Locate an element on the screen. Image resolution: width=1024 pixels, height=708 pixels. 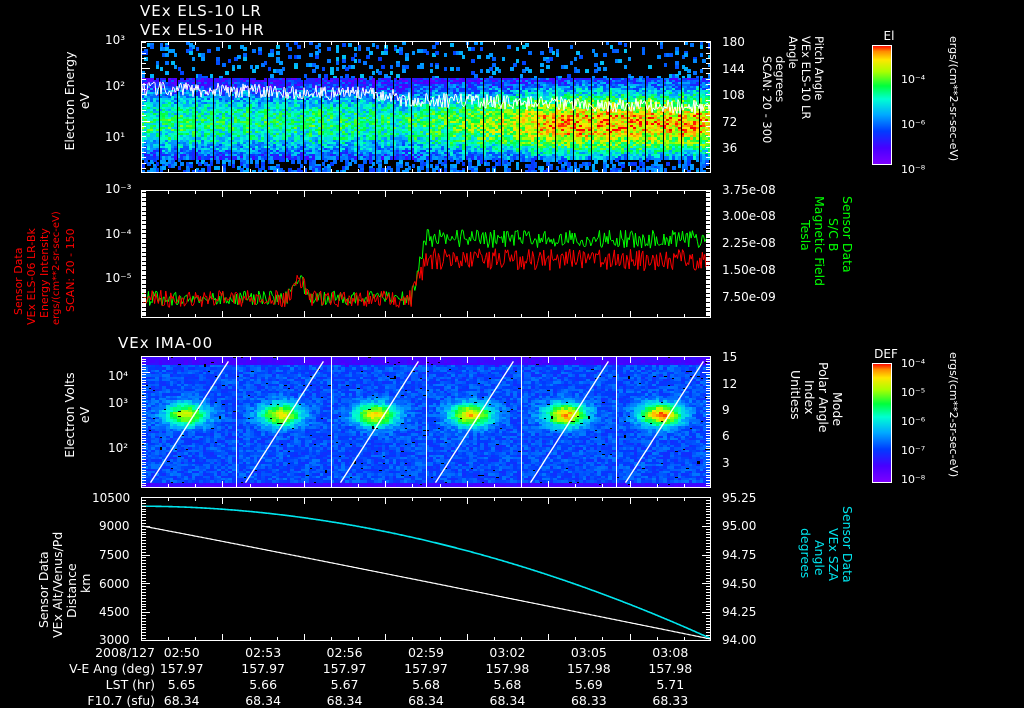
panel1-right-label-line2: VEx ELS-10 LR is located at coordinates (806, 78).